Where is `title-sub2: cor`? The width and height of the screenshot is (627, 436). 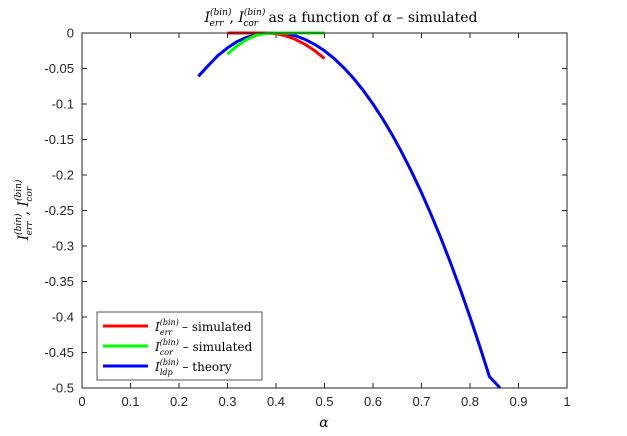 title-sub2: cor is located at coordinates (250, 24).